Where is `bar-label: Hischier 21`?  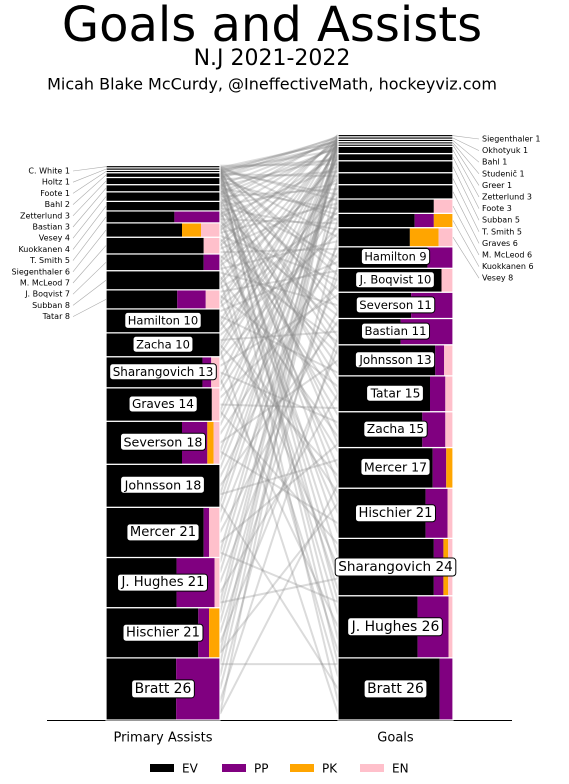
bar-label: Hischier 21 is located at coordinates (396, 513).